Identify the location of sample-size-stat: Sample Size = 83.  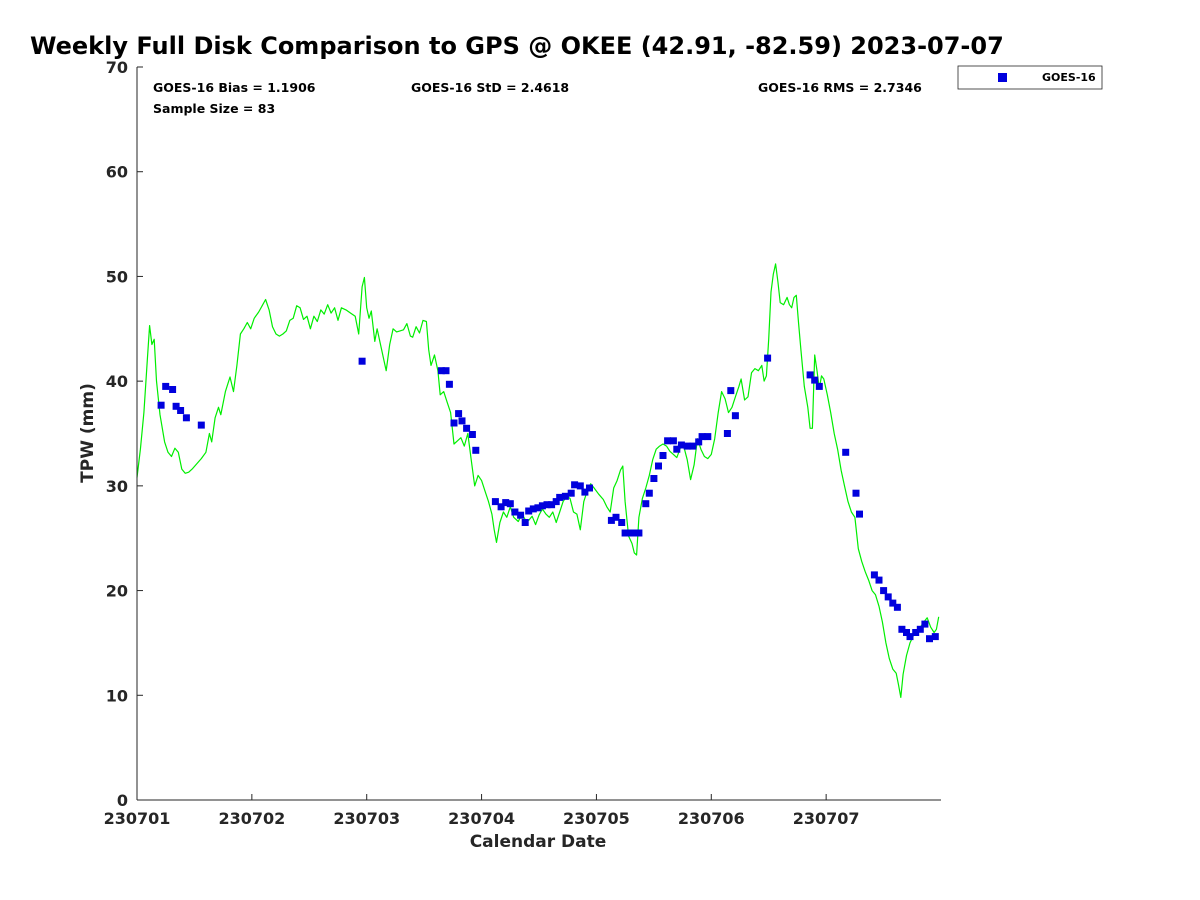
(214, 108).